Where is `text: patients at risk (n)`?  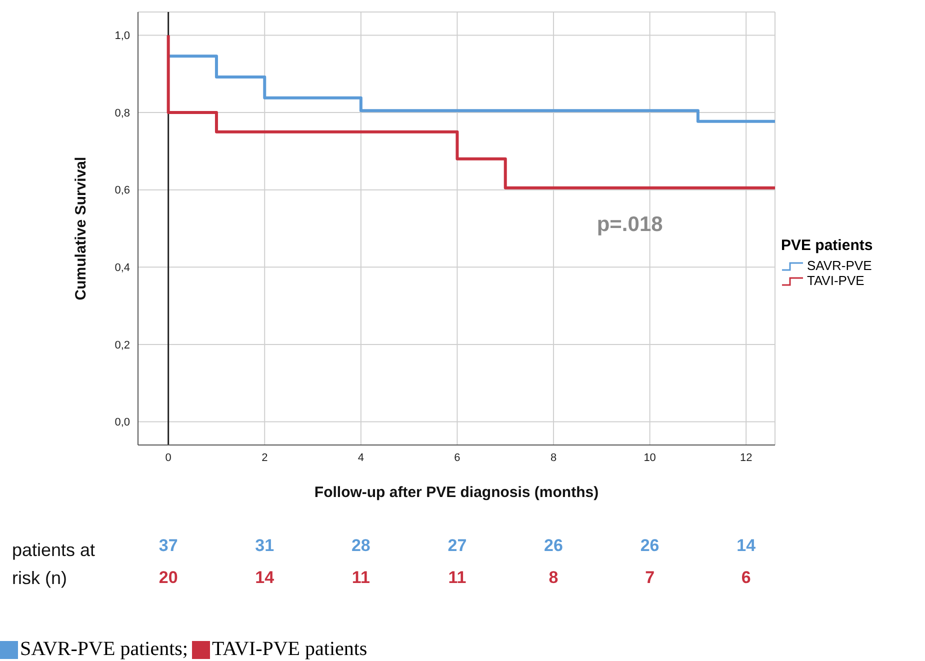
text: patients at risk (n) is located at coordinates (54, 564).